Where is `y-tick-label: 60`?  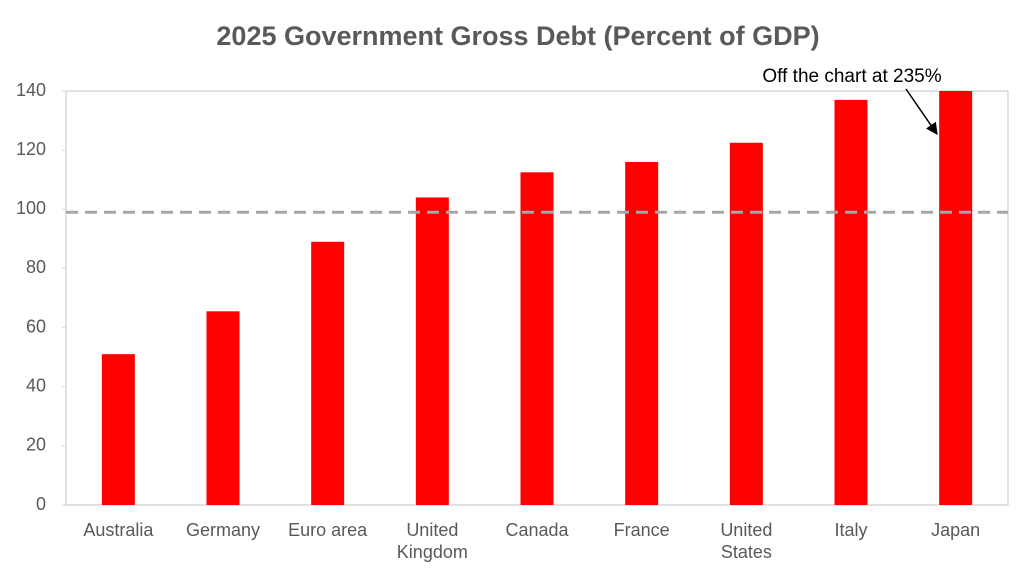
y-tick-label: 60 is located at coordinates (36, 326).